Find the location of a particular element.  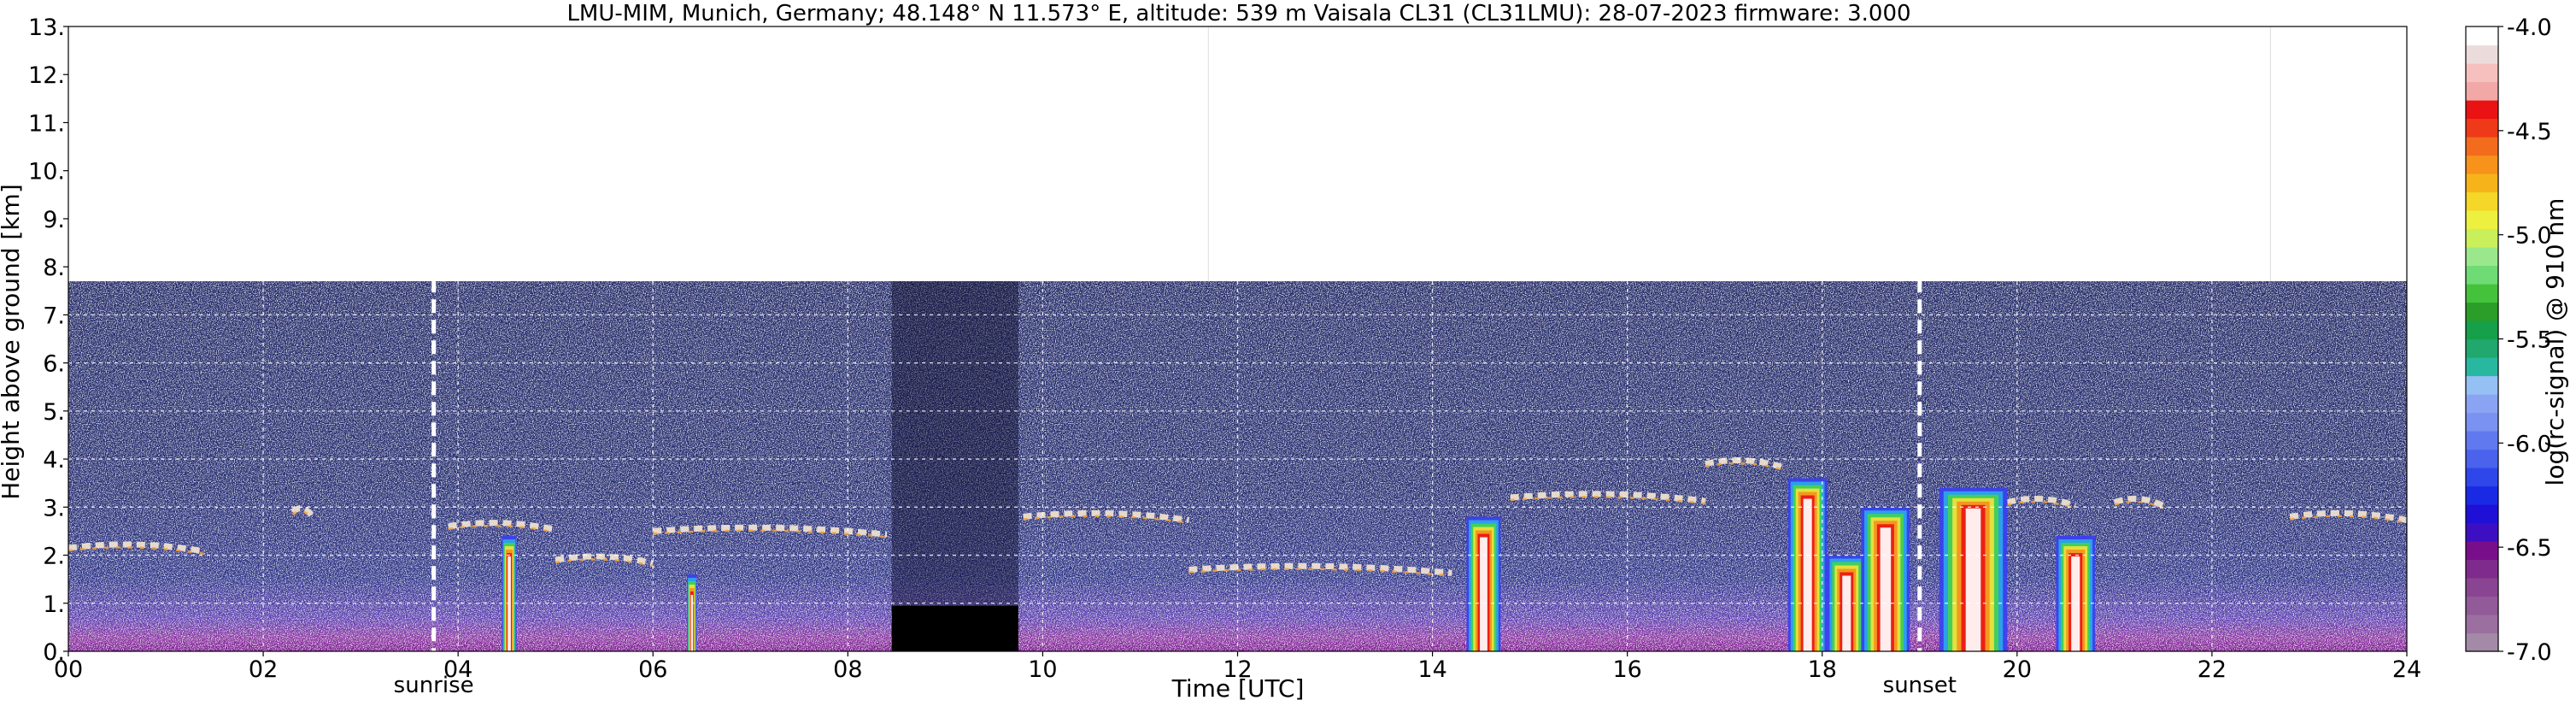

y-tick-label-4: 4. is located at coordinates (54, 460).